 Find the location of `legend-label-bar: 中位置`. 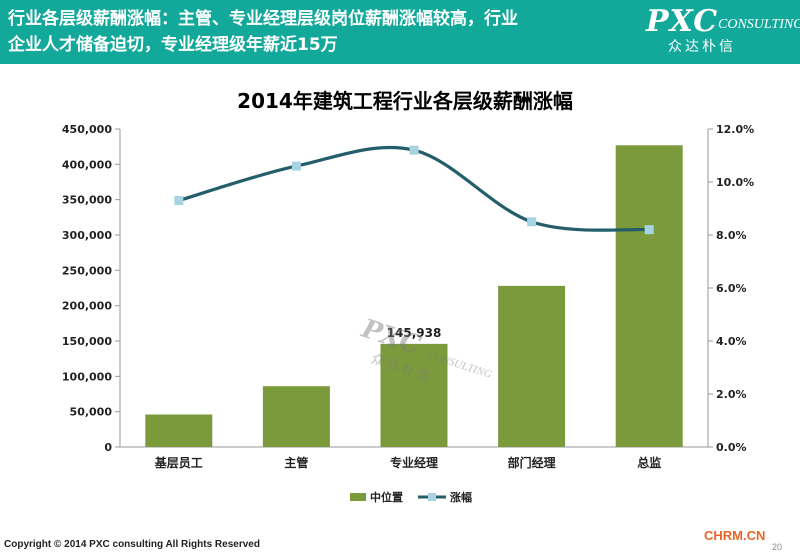

legend-label-bar: 中位置 is located at coordinates (386, 497).